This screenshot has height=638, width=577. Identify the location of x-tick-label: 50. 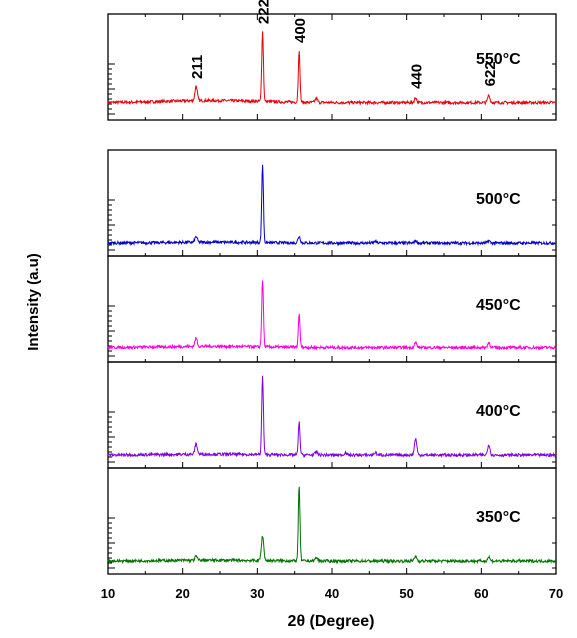
(406, 593).